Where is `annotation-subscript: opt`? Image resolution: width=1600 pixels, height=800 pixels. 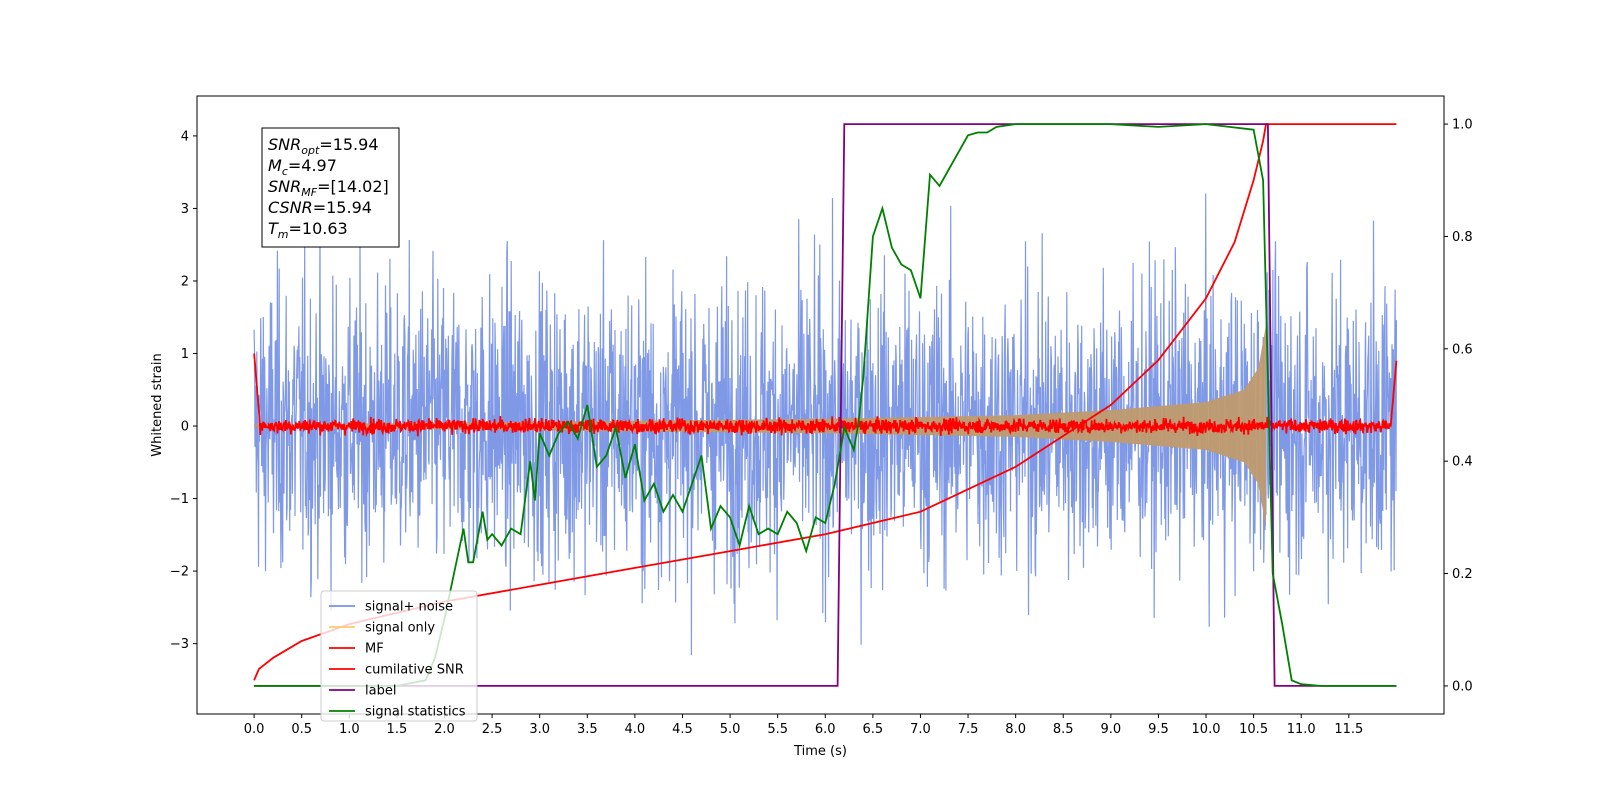 annotation-subscript: opt is located at coordinates (310, 150).